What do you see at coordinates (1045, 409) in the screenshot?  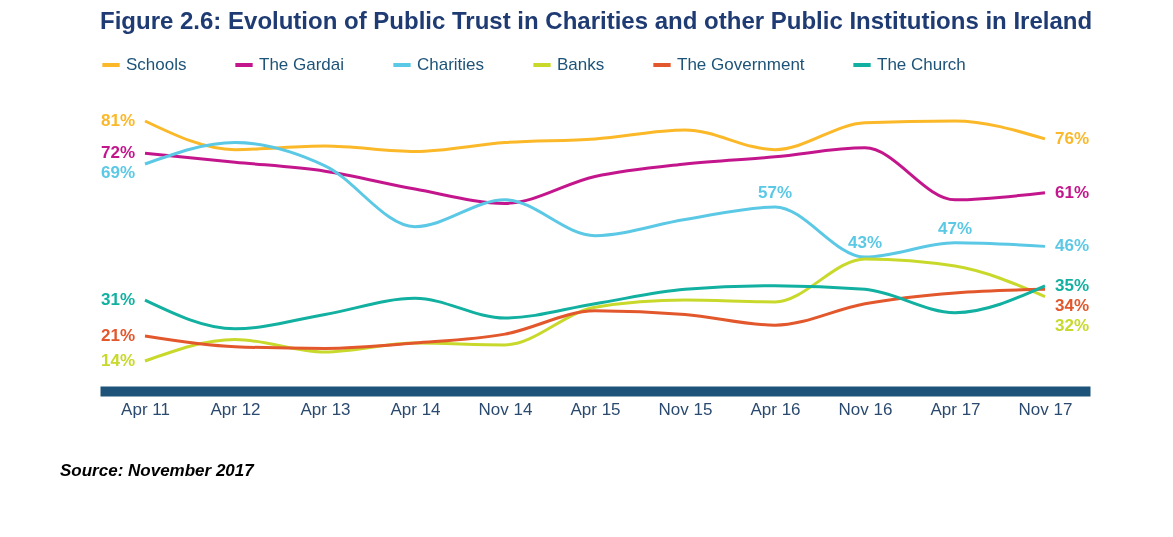 I see `x-tick-label: Nov 17` at bounding box center [1045, 409].